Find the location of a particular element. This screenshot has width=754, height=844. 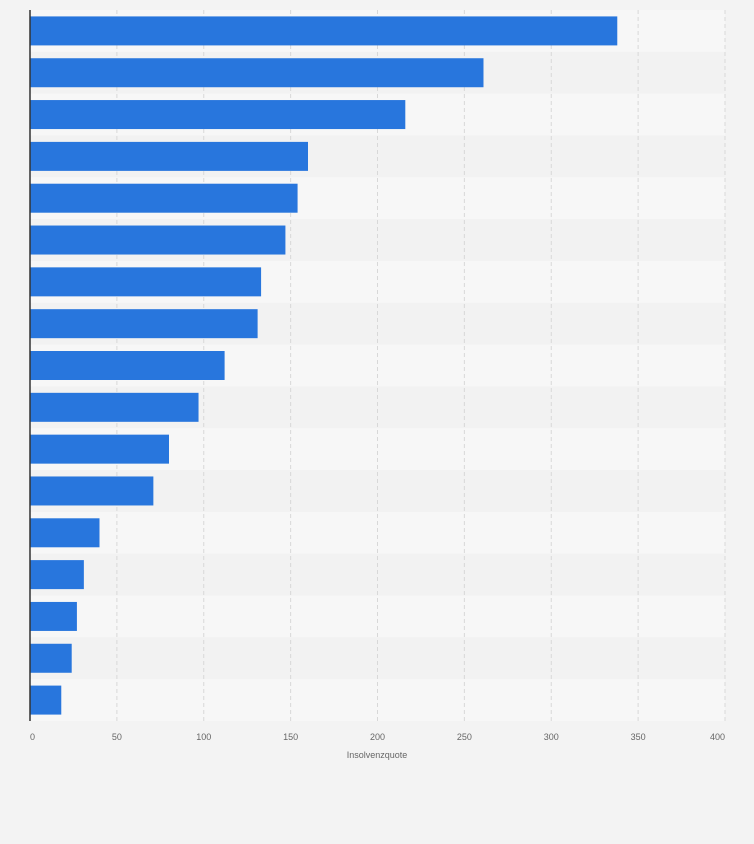

x-tick-label: 300 is located at coordinates (551, 737).